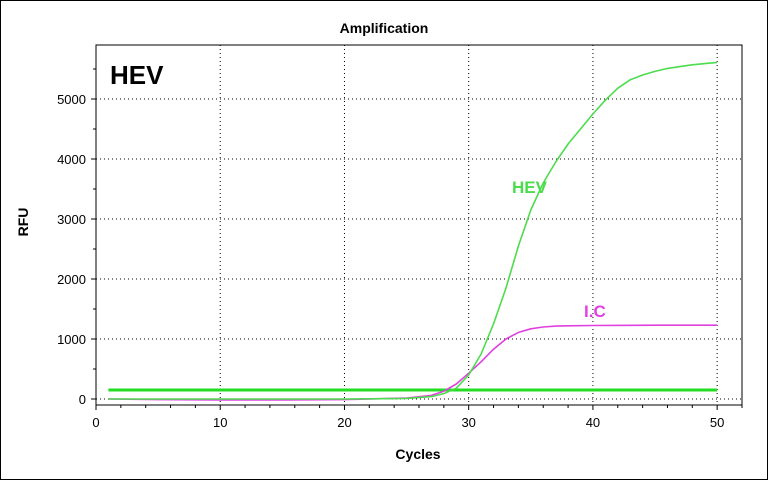 This screenshot has width=768, height=480. Describe the element at coordinates (95, 422) in the screenshot. I see `x-tick-label: 0` at that location.